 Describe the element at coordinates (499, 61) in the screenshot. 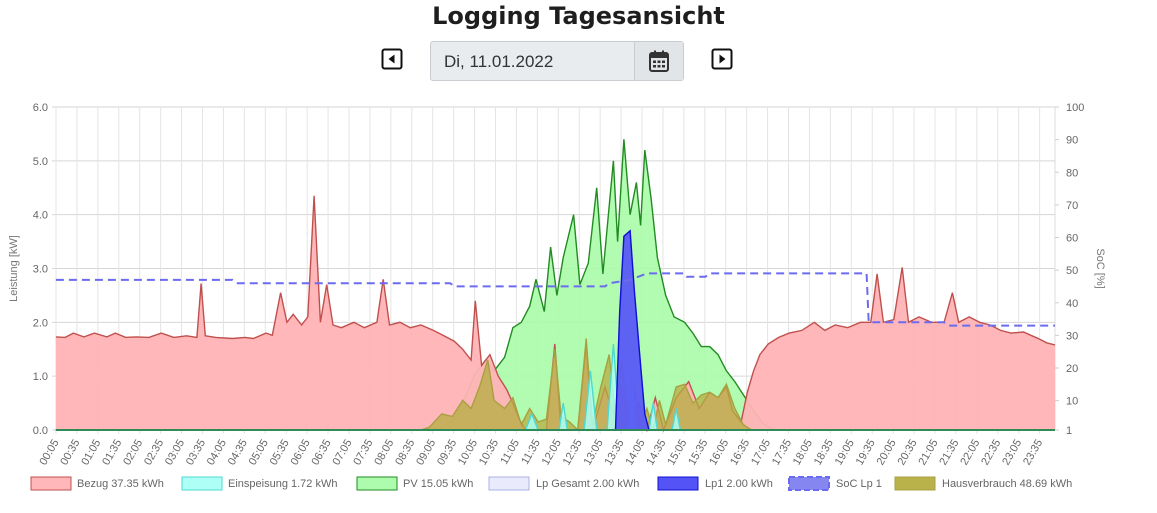

I see `date-field: Di, 11.01.2022` at that location.